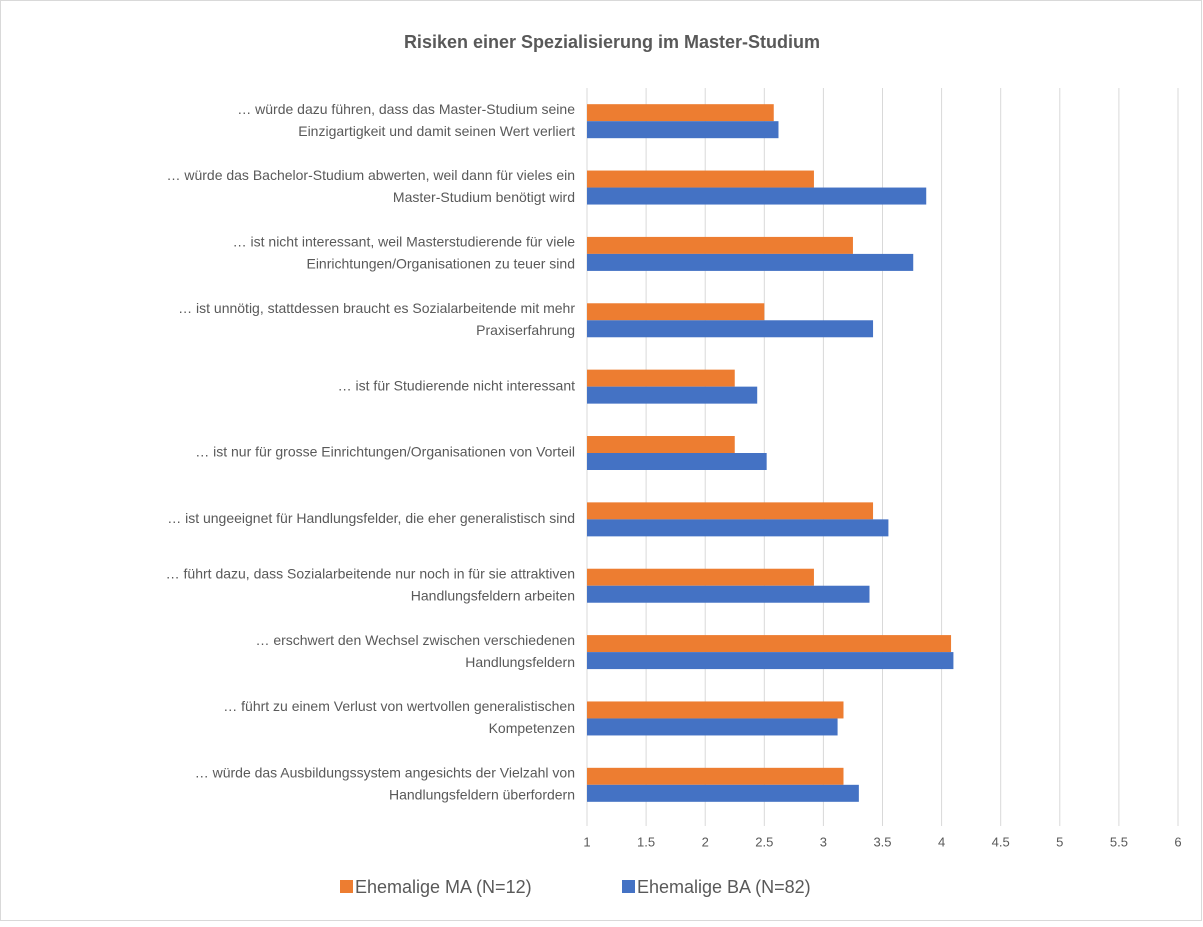 The height and width of the screenshot is (927, 1203). What do you see at coordinates (484, 197) in the screenshot?
I see `y-tick-label: Master-Studium benötigt wird` at bounding box center [484, 197].